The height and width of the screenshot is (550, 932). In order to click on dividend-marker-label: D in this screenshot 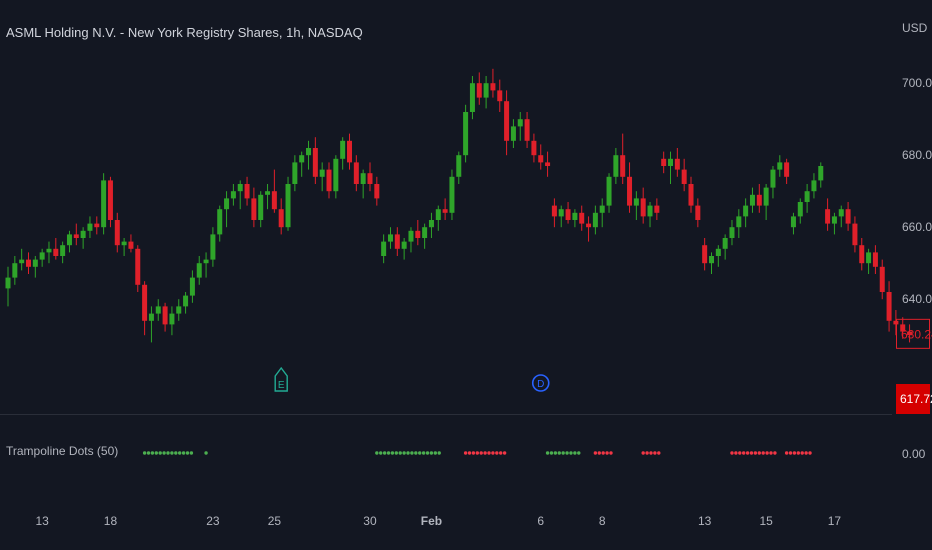, I will do `click(540, 384)`.